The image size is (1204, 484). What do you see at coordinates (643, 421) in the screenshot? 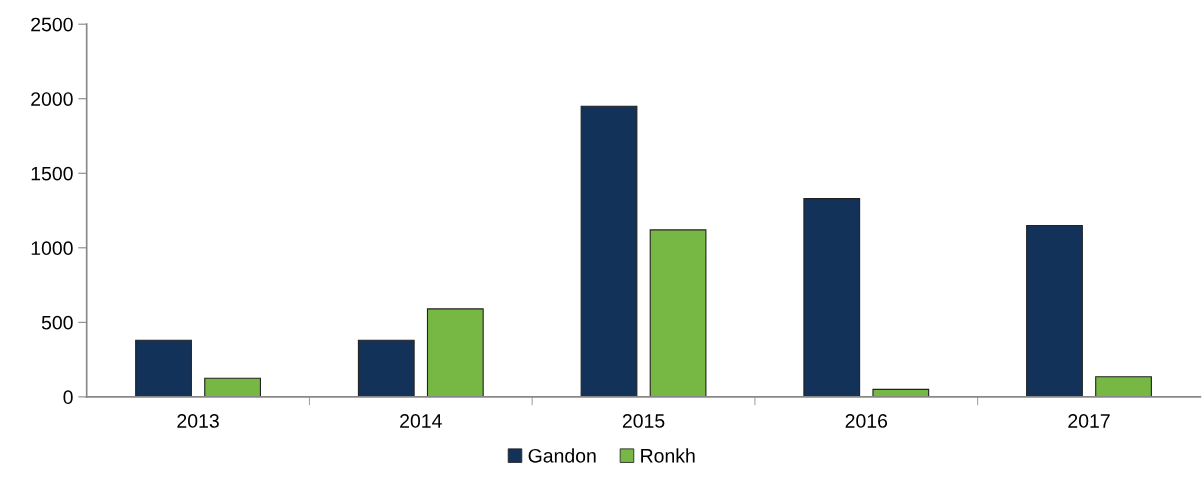
I see `x-tick-label: 2015` at bounding box center [643, 421].